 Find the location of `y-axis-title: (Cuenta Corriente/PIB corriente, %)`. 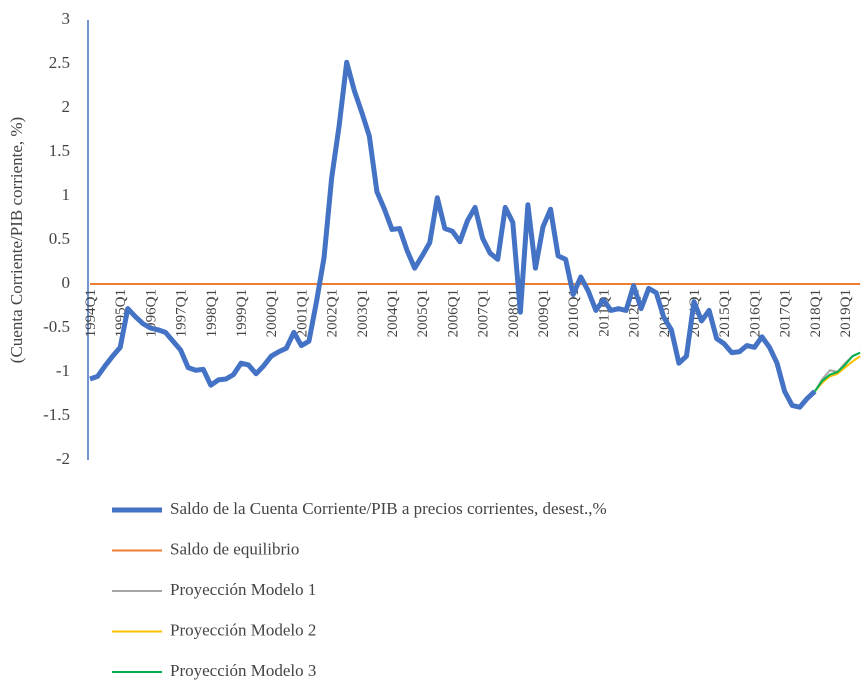

y-axis-title: (Cuenta Corriente/PIB corriente, %) is located at coordinates (16, 240).